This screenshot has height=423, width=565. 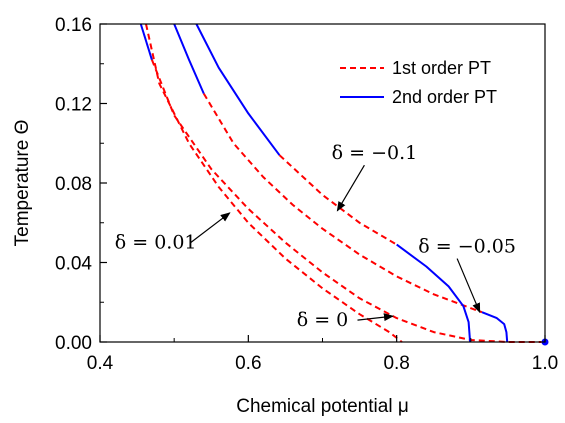 I want to click on x-tick-label: 0.4, so click(x=100, y=363).